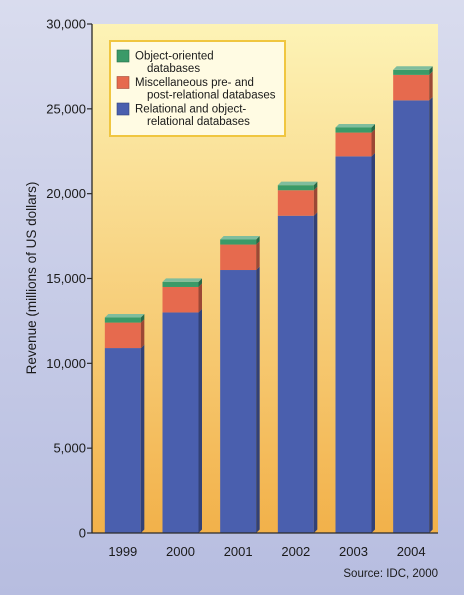 Image resolution: width=464 pixels, height=595 pixels. I want to click on y-tick-label: 20,000, so click(66, 193).